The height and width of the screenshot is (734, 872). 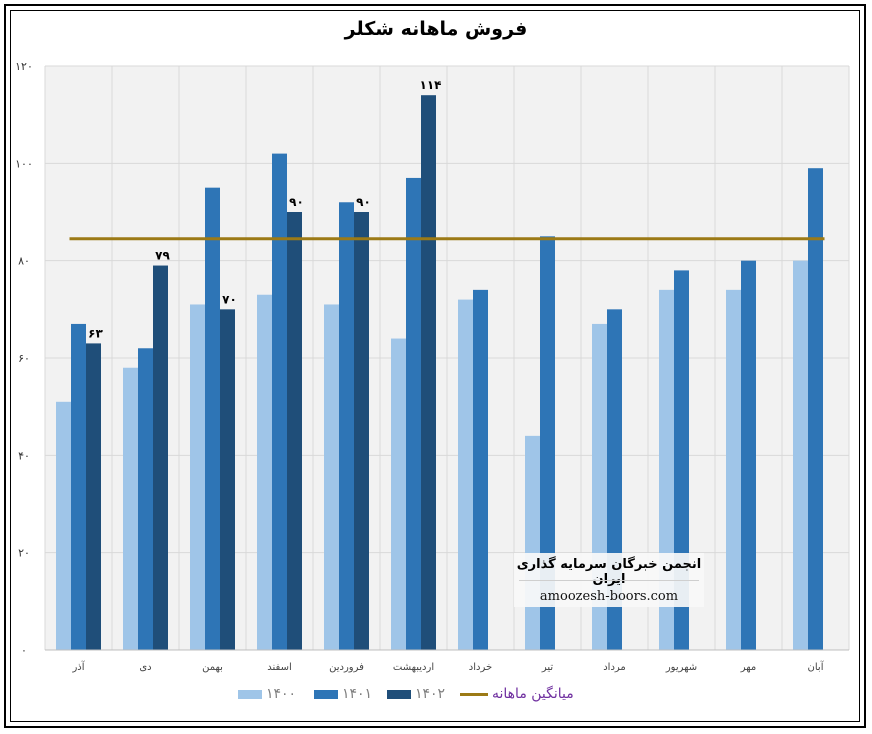 I want to click on bar-۱۴۰۰-3, so click(x=264, y=472).